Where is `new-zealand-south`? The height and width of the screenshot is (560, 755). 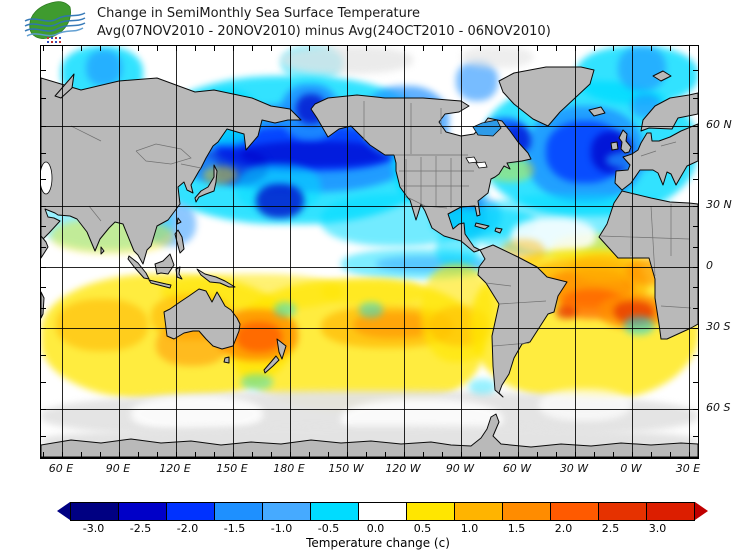 new-zealand-south is located at coordinates (271, 364).